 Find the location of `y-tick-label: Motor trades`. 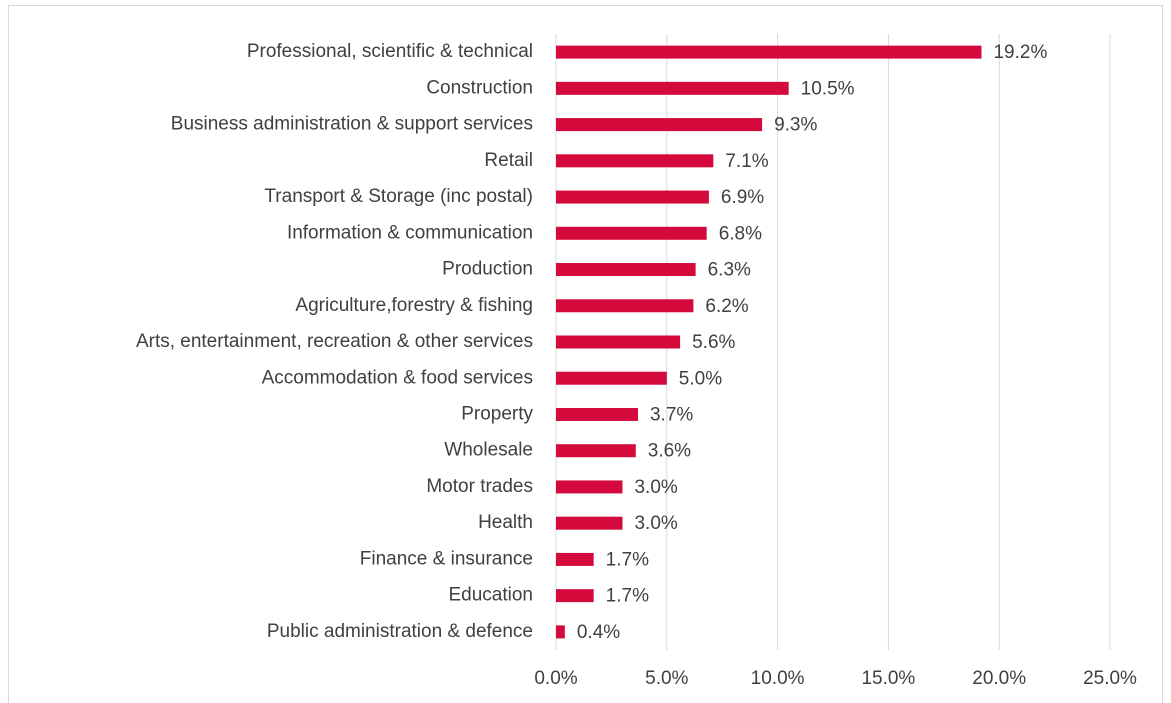

y-tick-label: Motor trades is located at coordinates (479, 486).